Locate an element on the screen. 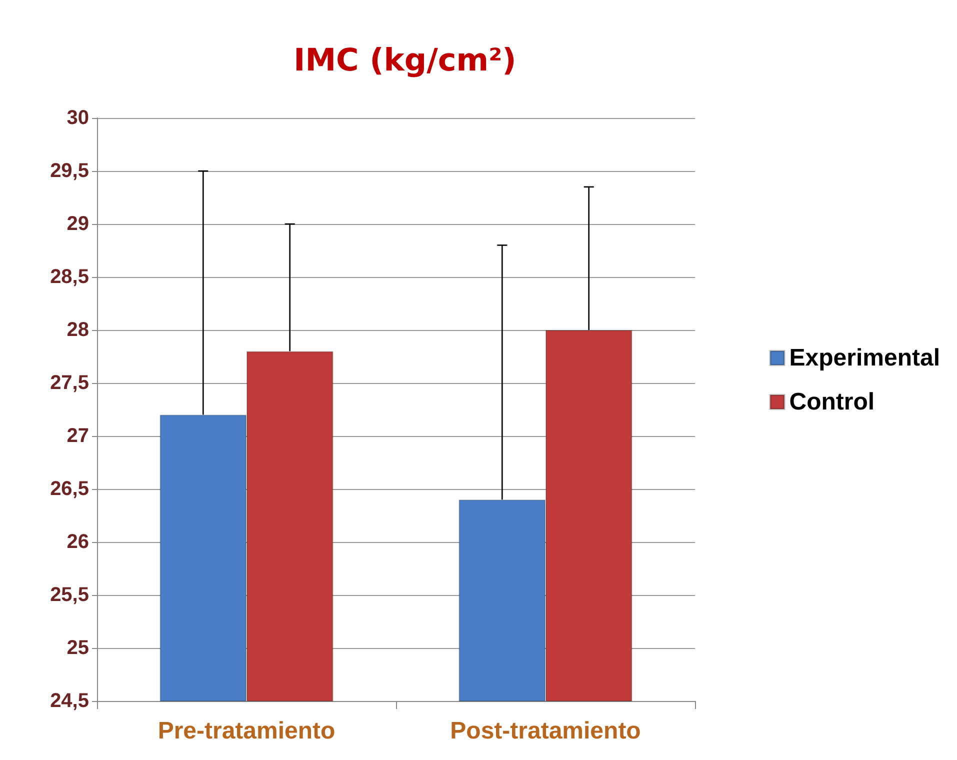 This screenshot has width=957, height=760. y-tick-label: 27 is located at coordinates (77, 436).